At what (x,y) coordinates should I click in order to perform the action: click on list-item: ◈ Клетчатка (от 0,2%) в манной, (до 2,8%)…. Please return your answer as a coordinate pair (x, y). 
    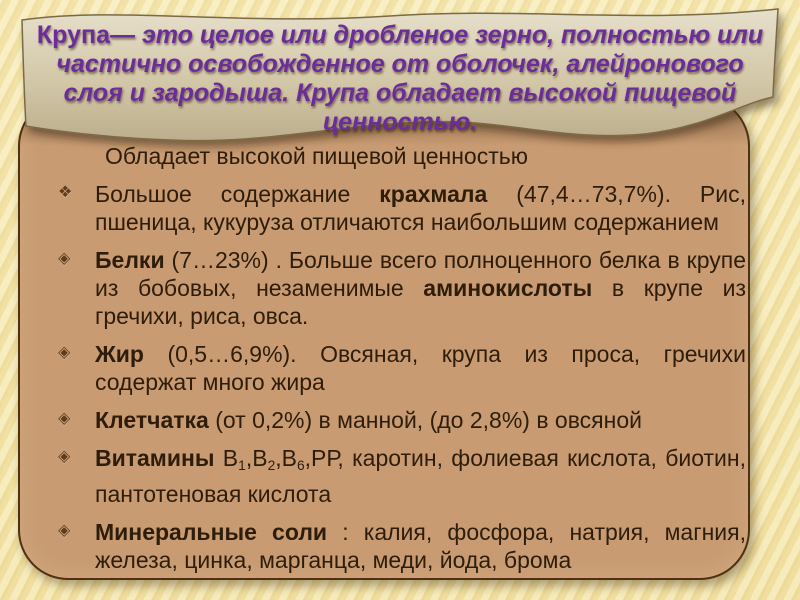
    Looking at the image, I should click on (394, 420).